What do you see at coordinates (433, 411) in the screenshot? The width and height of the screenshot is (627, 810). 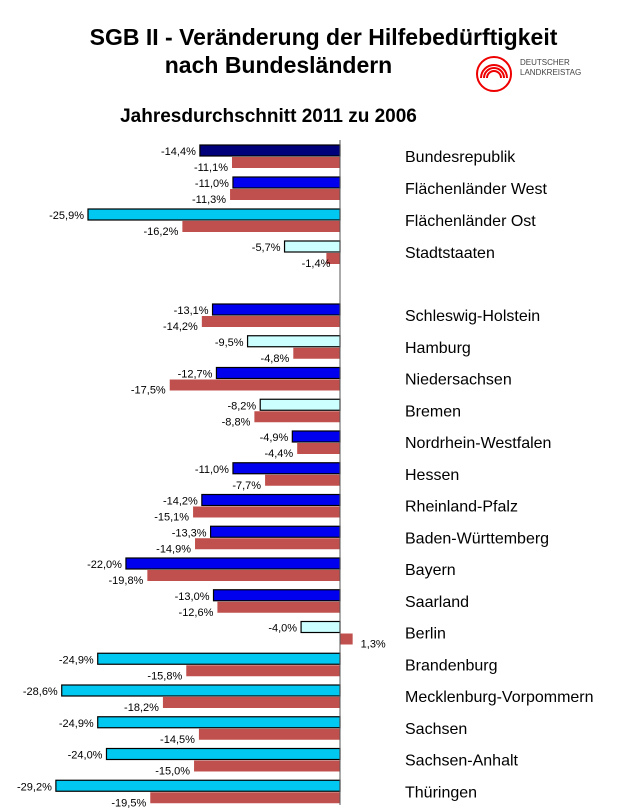 I see `category-label: Bremen` at bounding box center [433, 411].